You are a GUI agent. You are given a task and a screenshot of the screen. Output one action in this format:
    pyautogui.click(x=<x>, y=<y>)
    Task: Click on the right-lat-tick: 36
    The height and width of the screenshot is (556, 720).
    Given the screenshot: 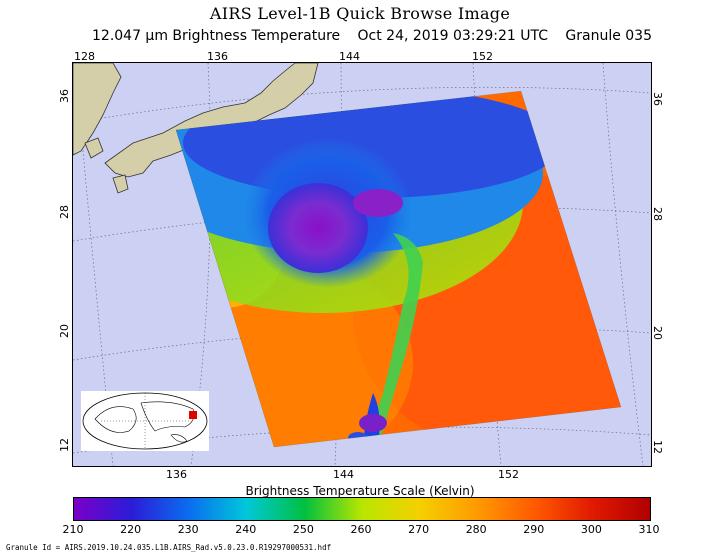 What is the action you would take?
    pyautogui.click(x=657, y=99)
    